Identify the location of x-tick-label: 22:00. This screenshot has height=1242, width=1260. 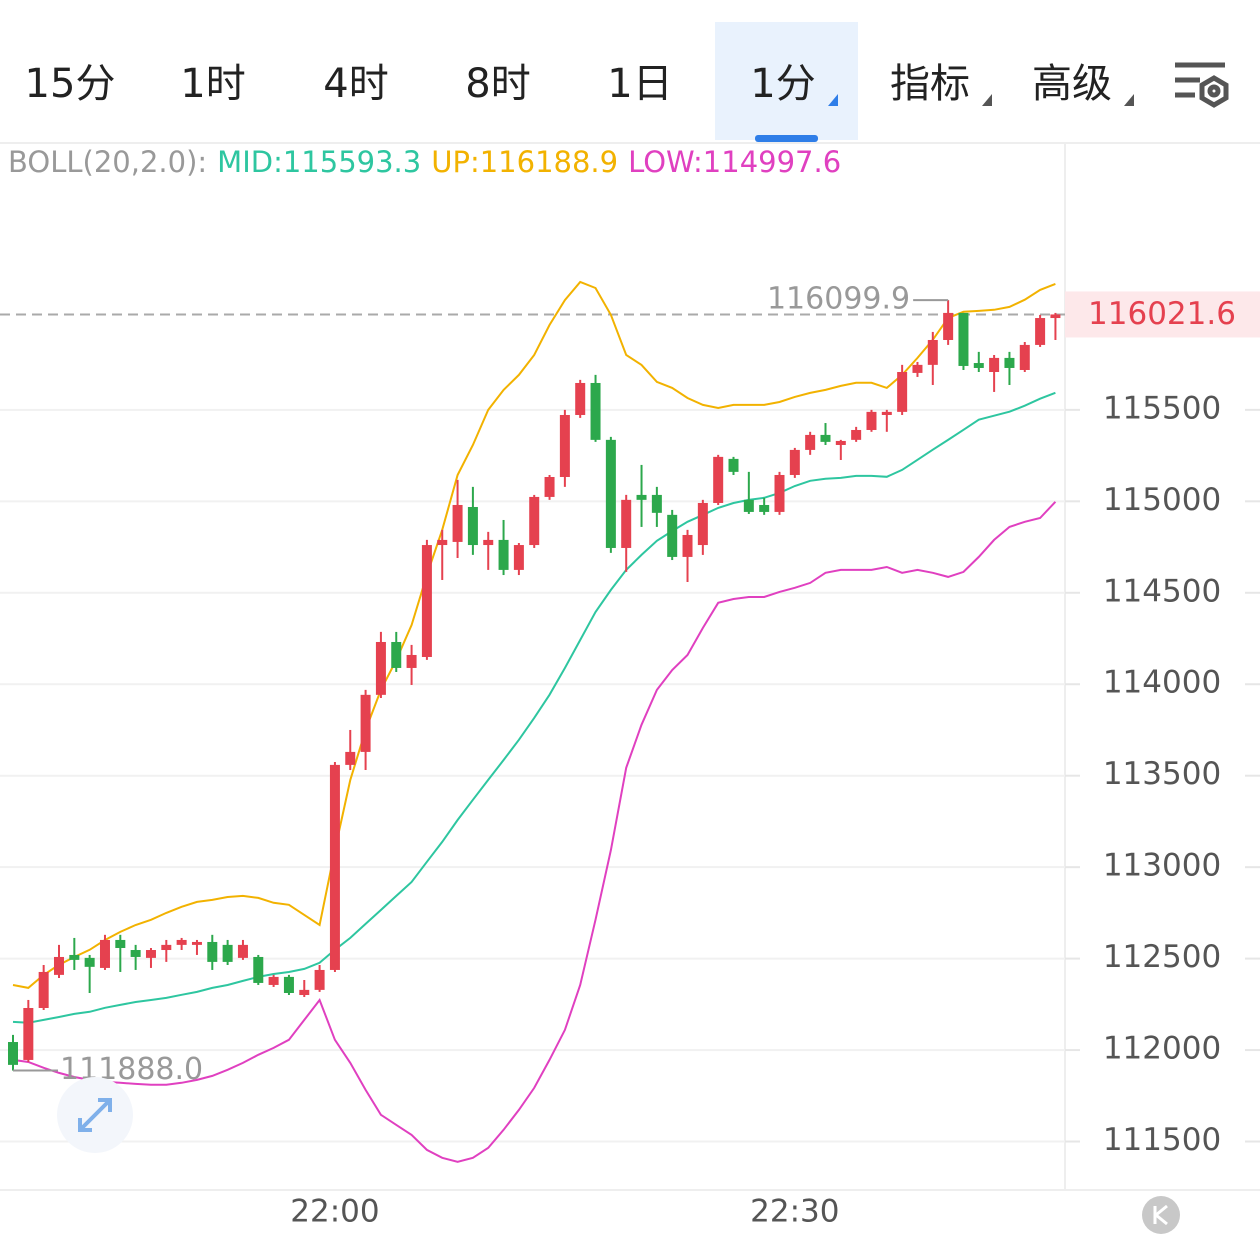
(334, 1212).